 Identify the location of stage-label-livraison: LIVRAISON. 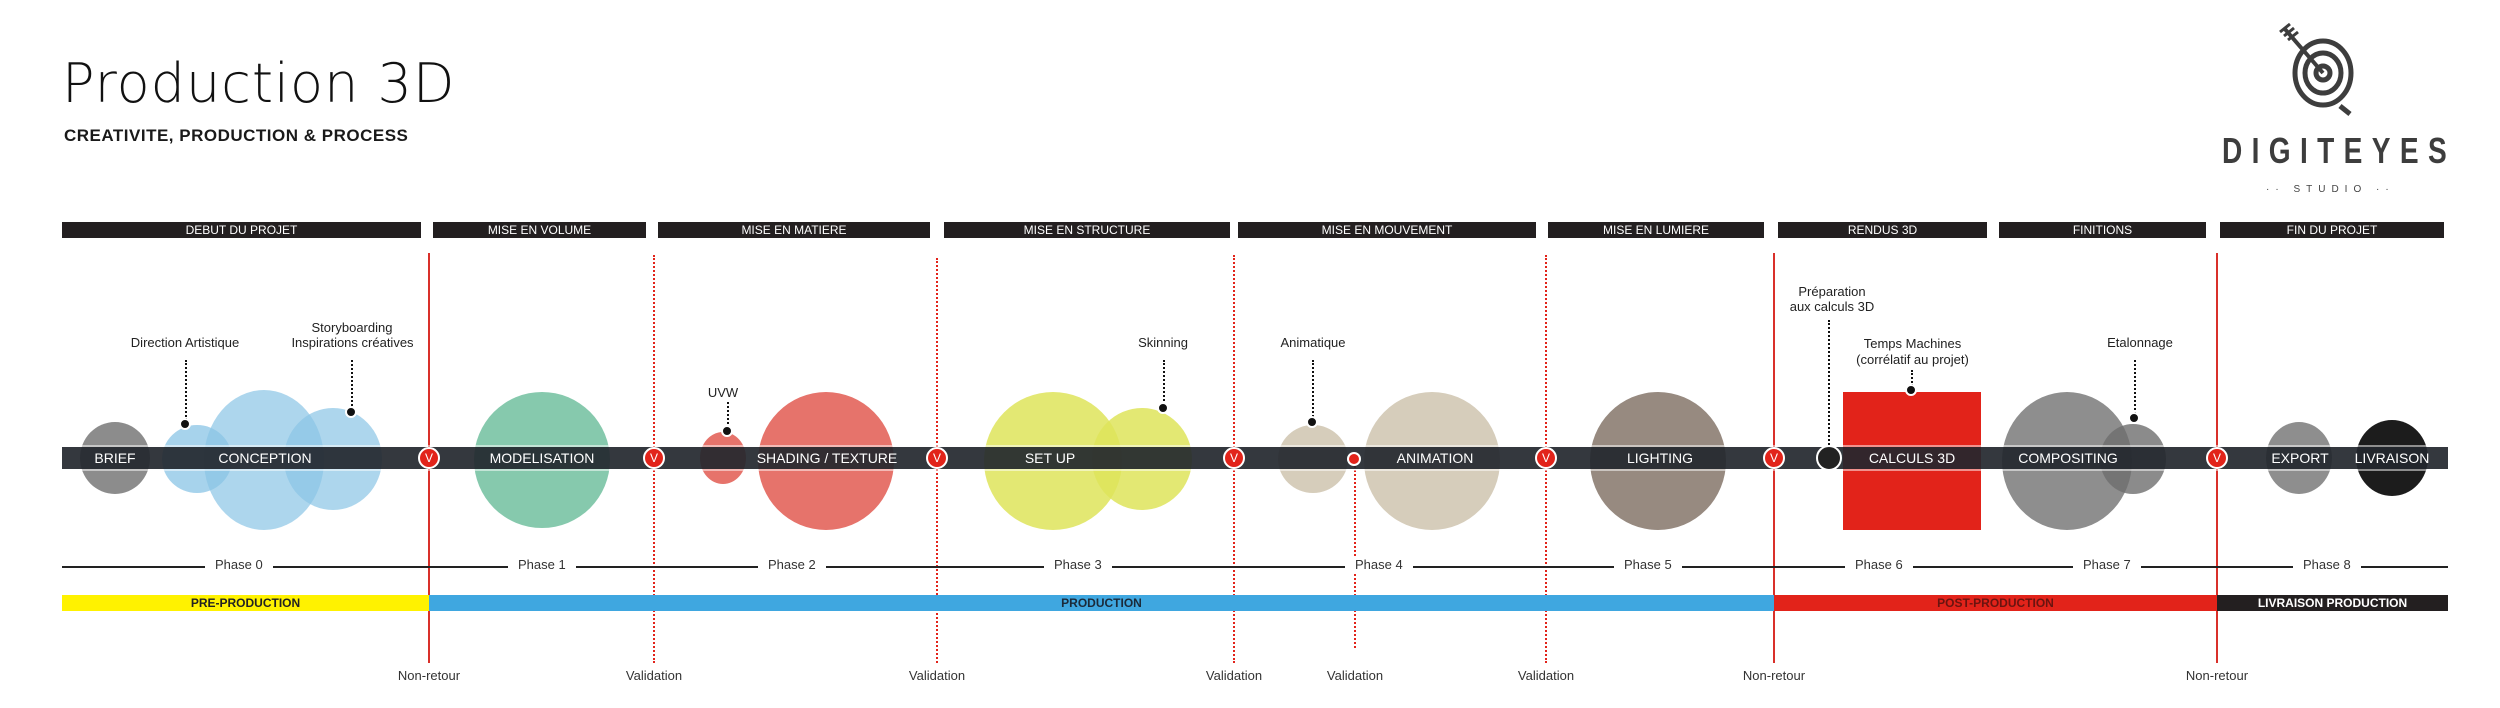
(2392, 458).